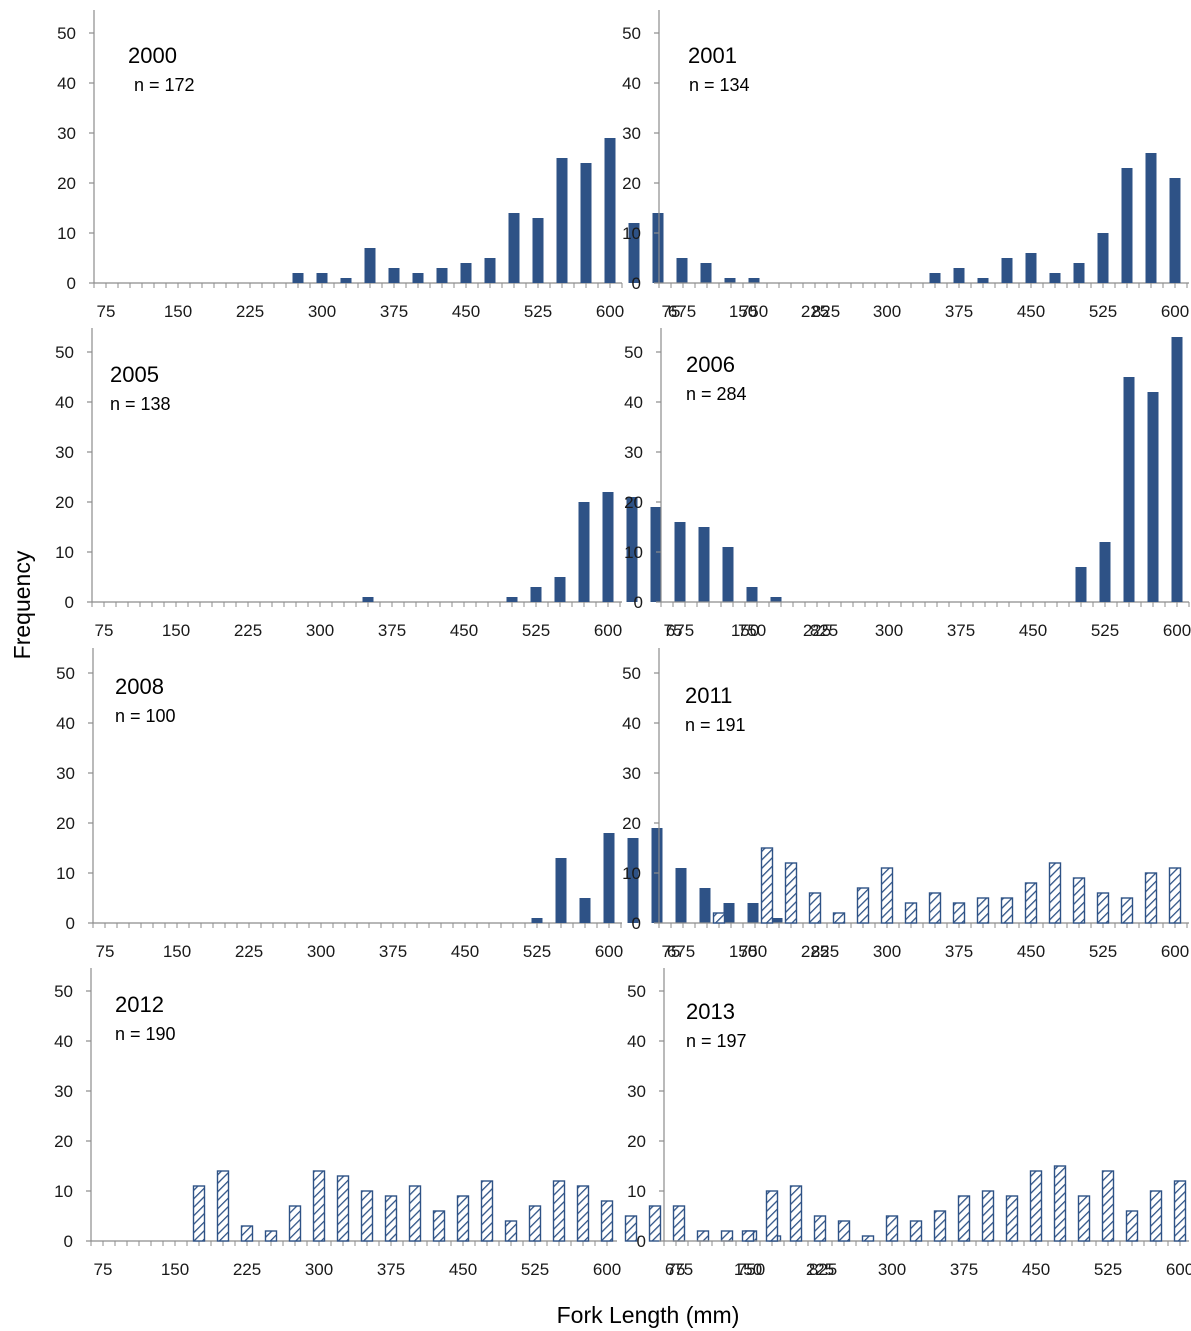 The height and width of the screenshot is (1331, 1191). What do you see at coordinates (825, 951) in the screenshot?
I see `x-tick-label: 825` at bounding box center [825, 951].